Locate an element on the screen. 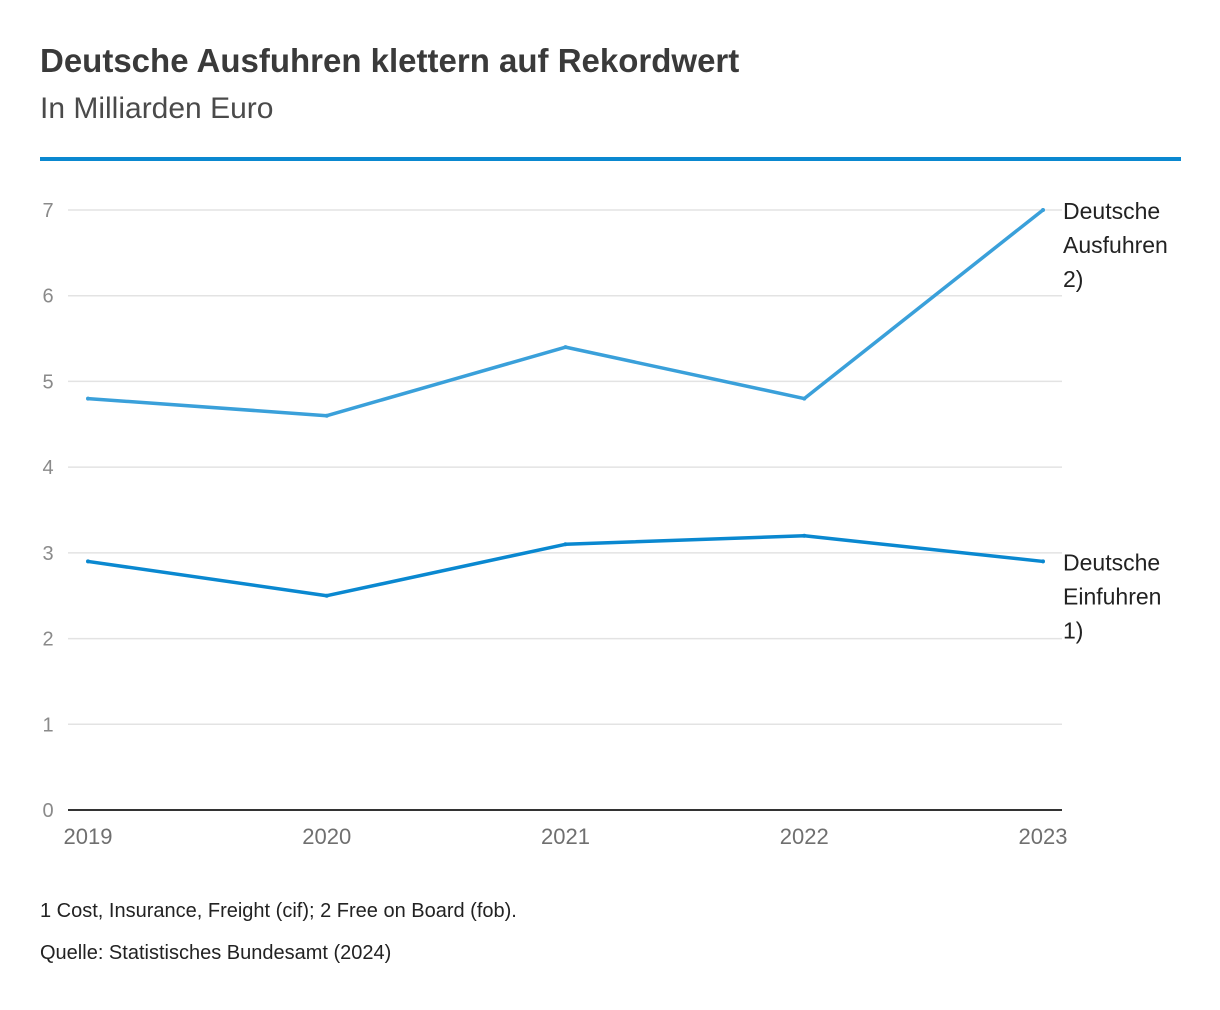 The width and height of the screenshot is (1220, 1010). y-tick-label: 2 is located at coordinates (47, 640).